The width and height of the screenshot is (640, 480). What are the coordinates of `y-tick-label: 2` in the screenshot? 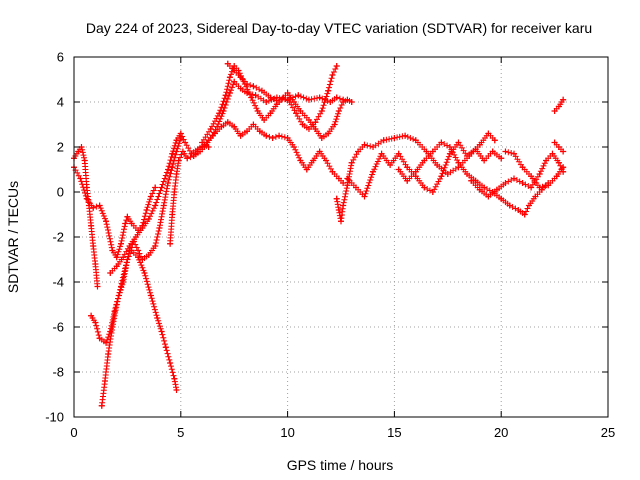 It's located at (60, 147).